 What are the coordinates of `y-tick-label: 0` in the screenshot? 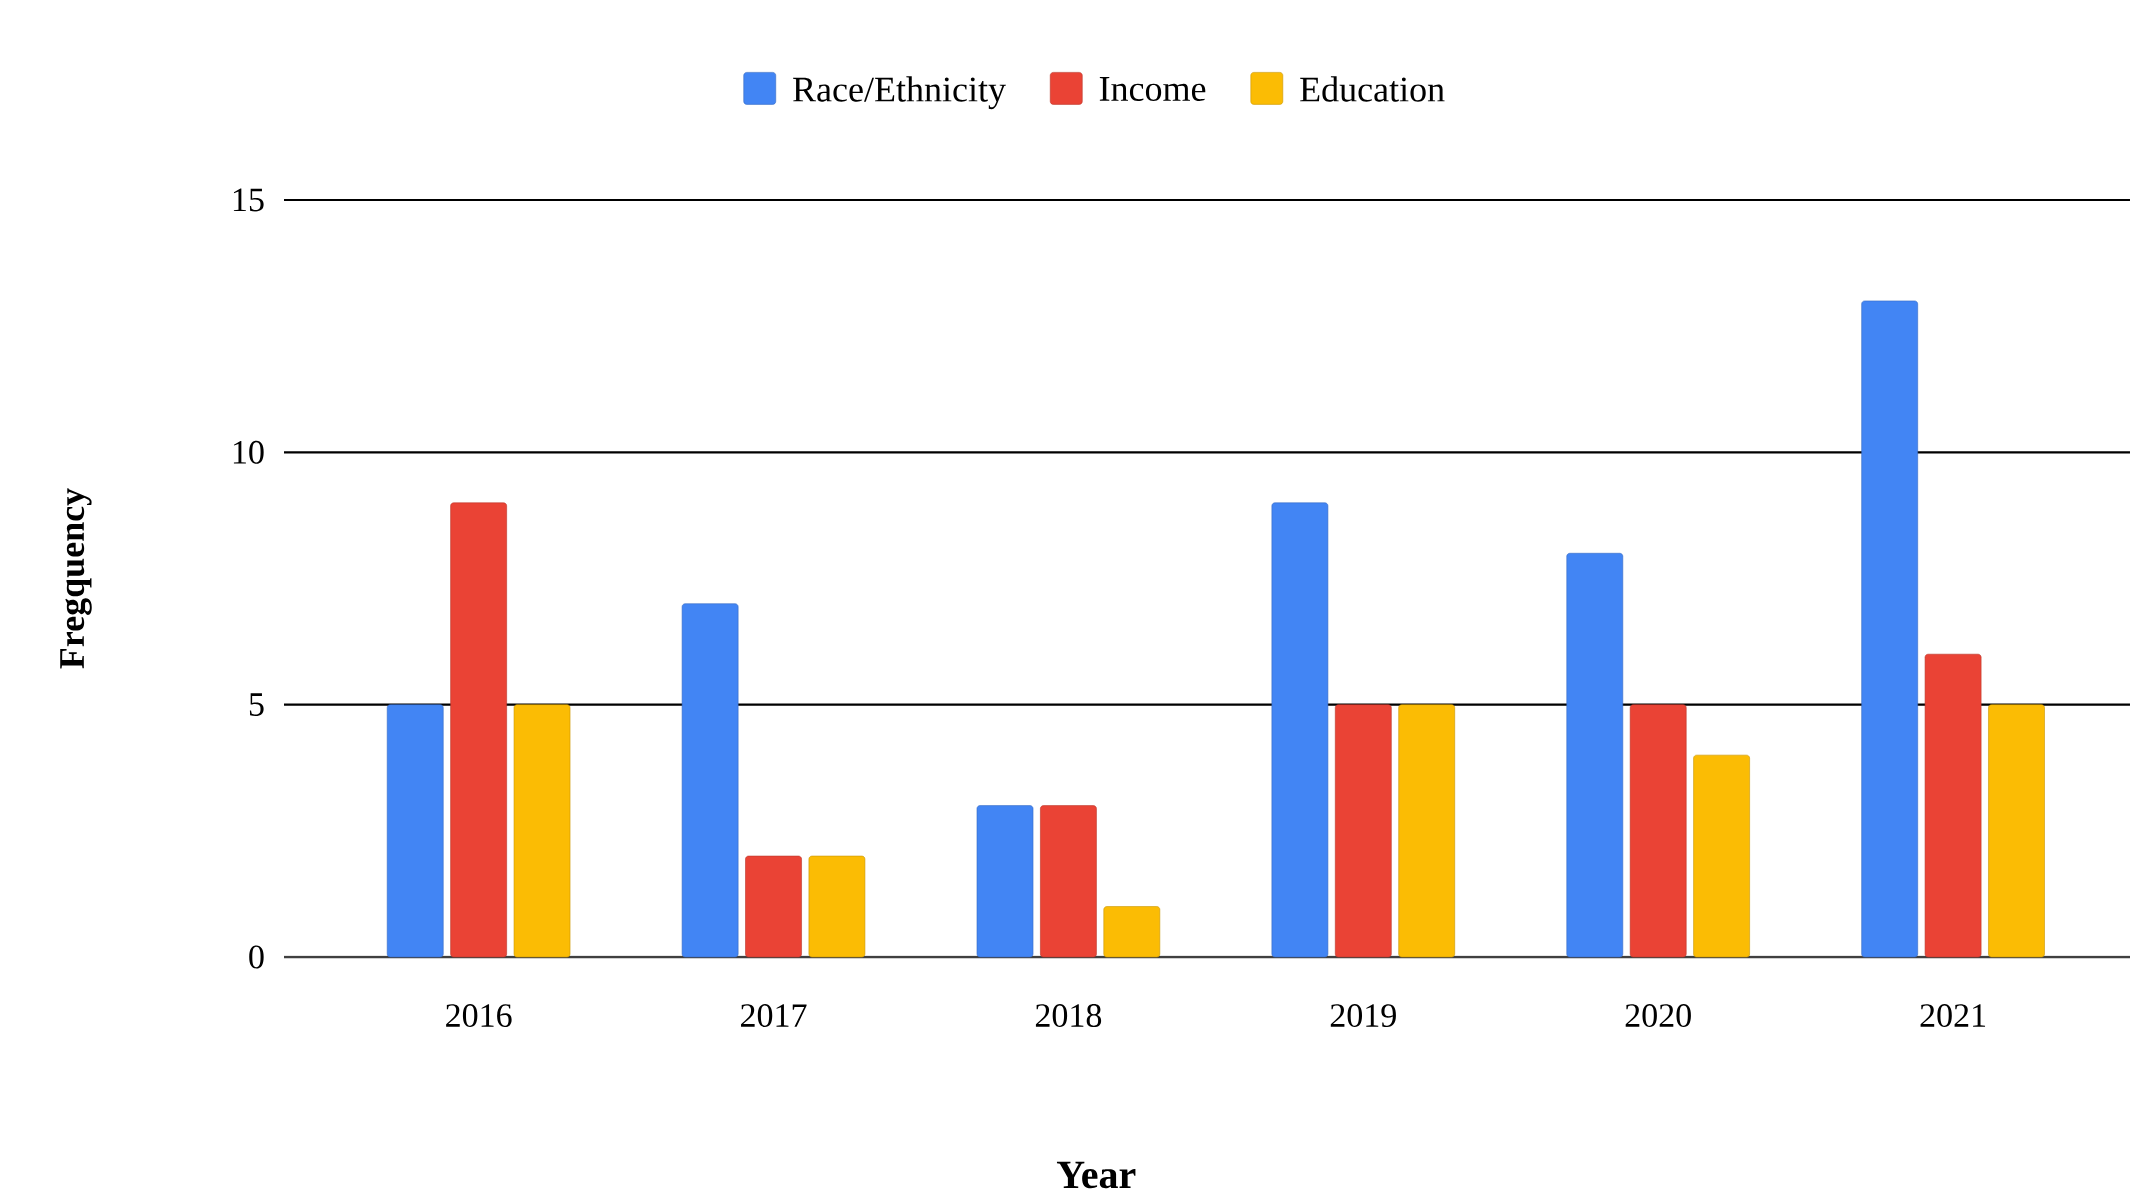 It's located at (256, 957).